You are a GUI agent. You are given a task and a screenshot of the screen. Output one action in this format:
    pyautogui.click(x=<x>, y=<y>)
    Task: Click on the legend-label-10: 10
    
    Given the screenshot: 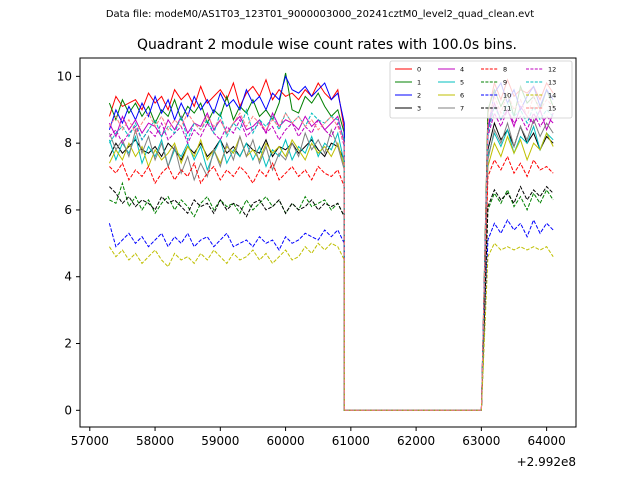 What is the action you would take?
    pyautogui.click(x=507, y=96)
    